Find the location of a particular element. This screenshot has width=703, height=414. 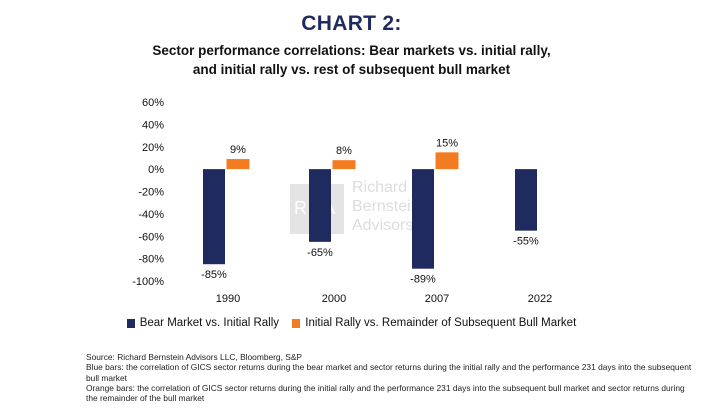

blue-data-label: -89% is located at coordinates (423, 280).